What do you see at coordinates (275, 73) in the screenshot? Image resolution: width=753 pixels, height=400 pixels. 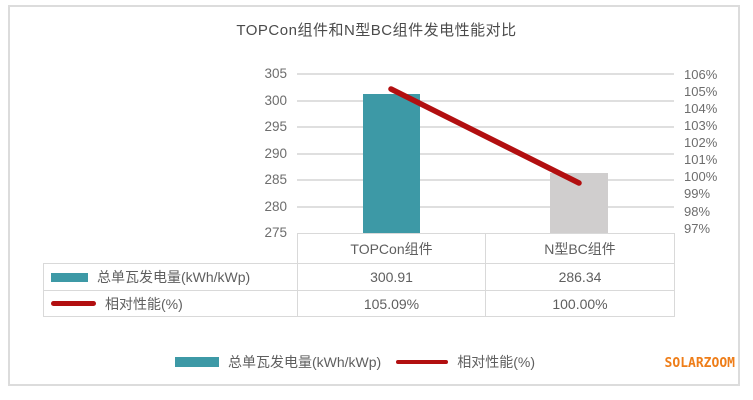 I see `left-axis-tick: 305` at bounding box center [275, 73].